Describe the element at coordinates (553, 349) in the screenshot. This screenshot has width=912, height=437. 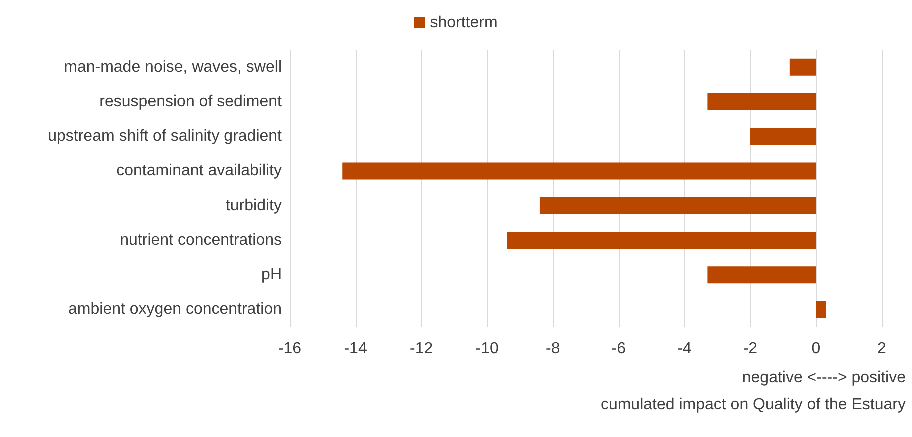
I see `x-tick-label: -8` at that location.